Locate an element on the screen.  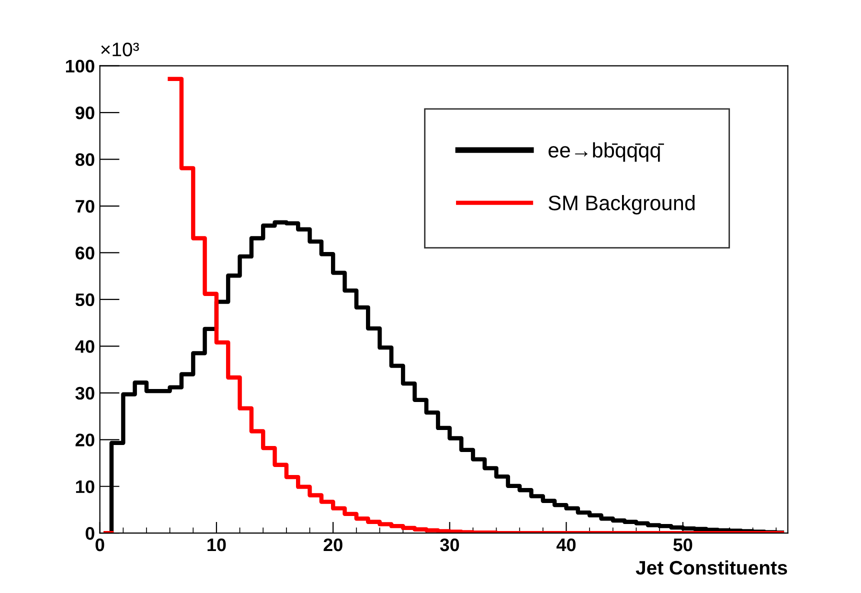
text: ×10³ is located at coordinates (120, 49).